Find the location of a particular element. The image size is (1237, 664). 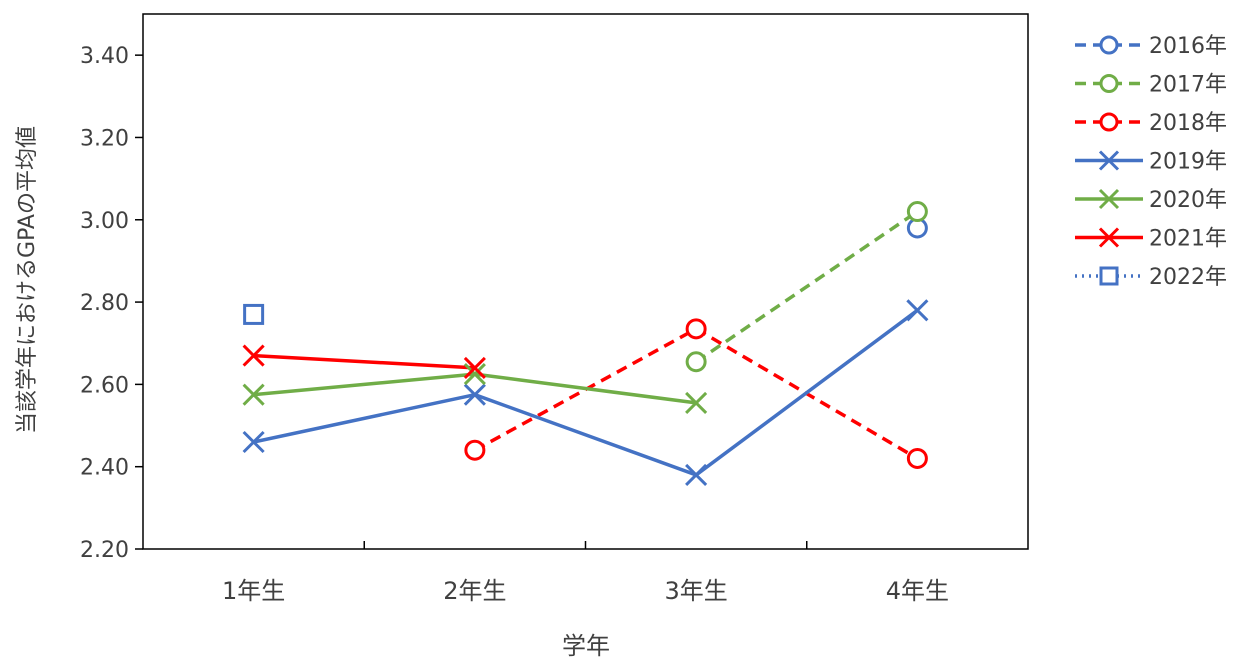

legend-item: 2018年 is located at coordinates (1151, 123).